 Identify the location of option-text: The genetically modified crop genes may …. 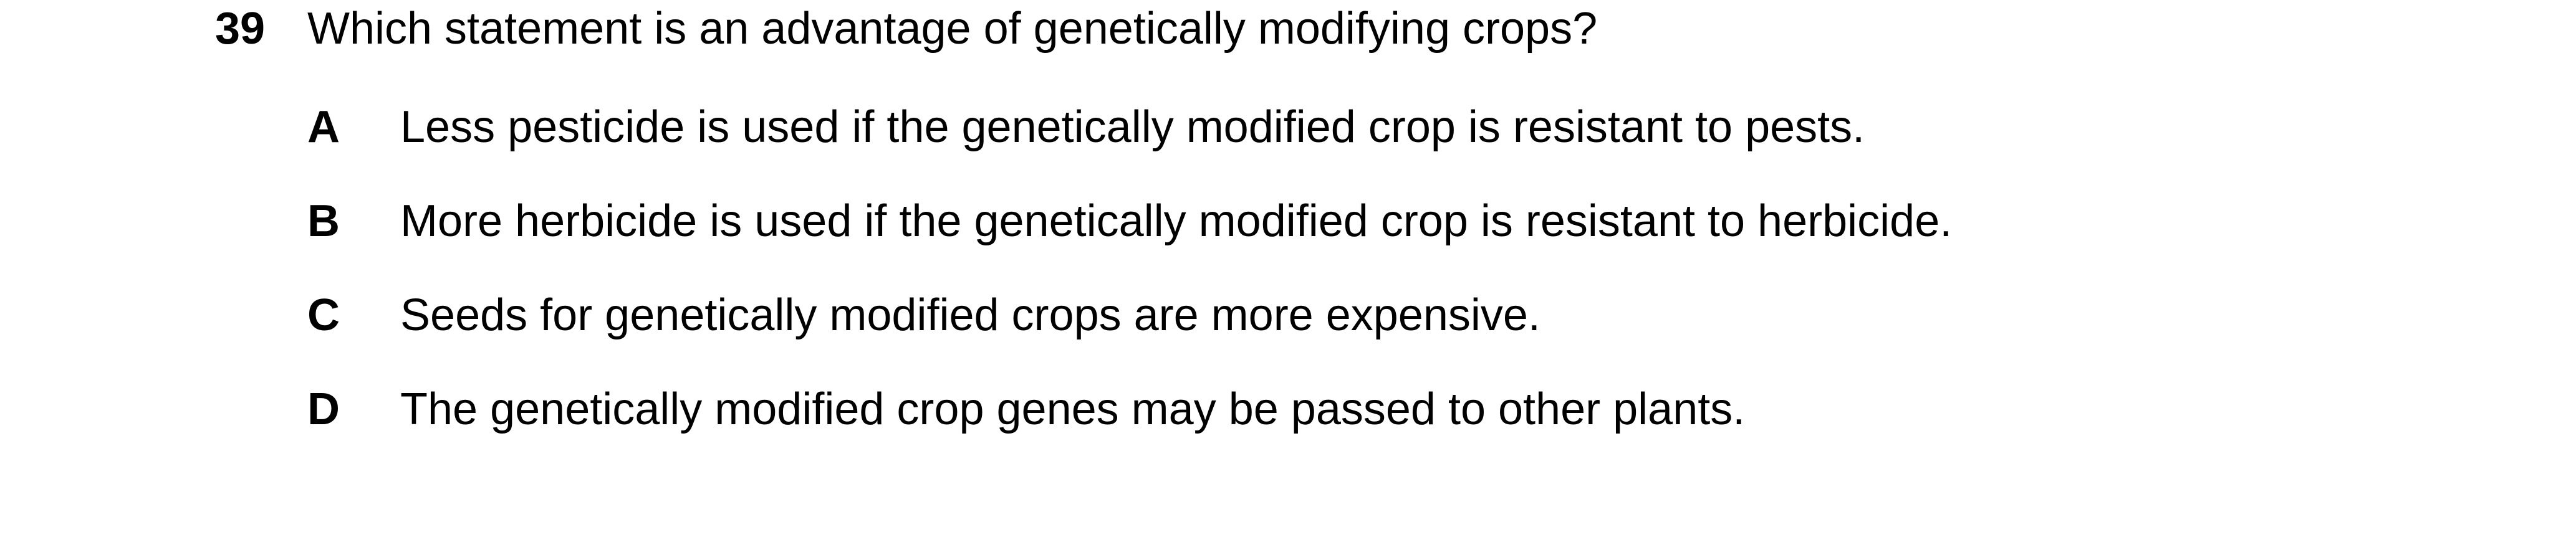
(1073, 409).